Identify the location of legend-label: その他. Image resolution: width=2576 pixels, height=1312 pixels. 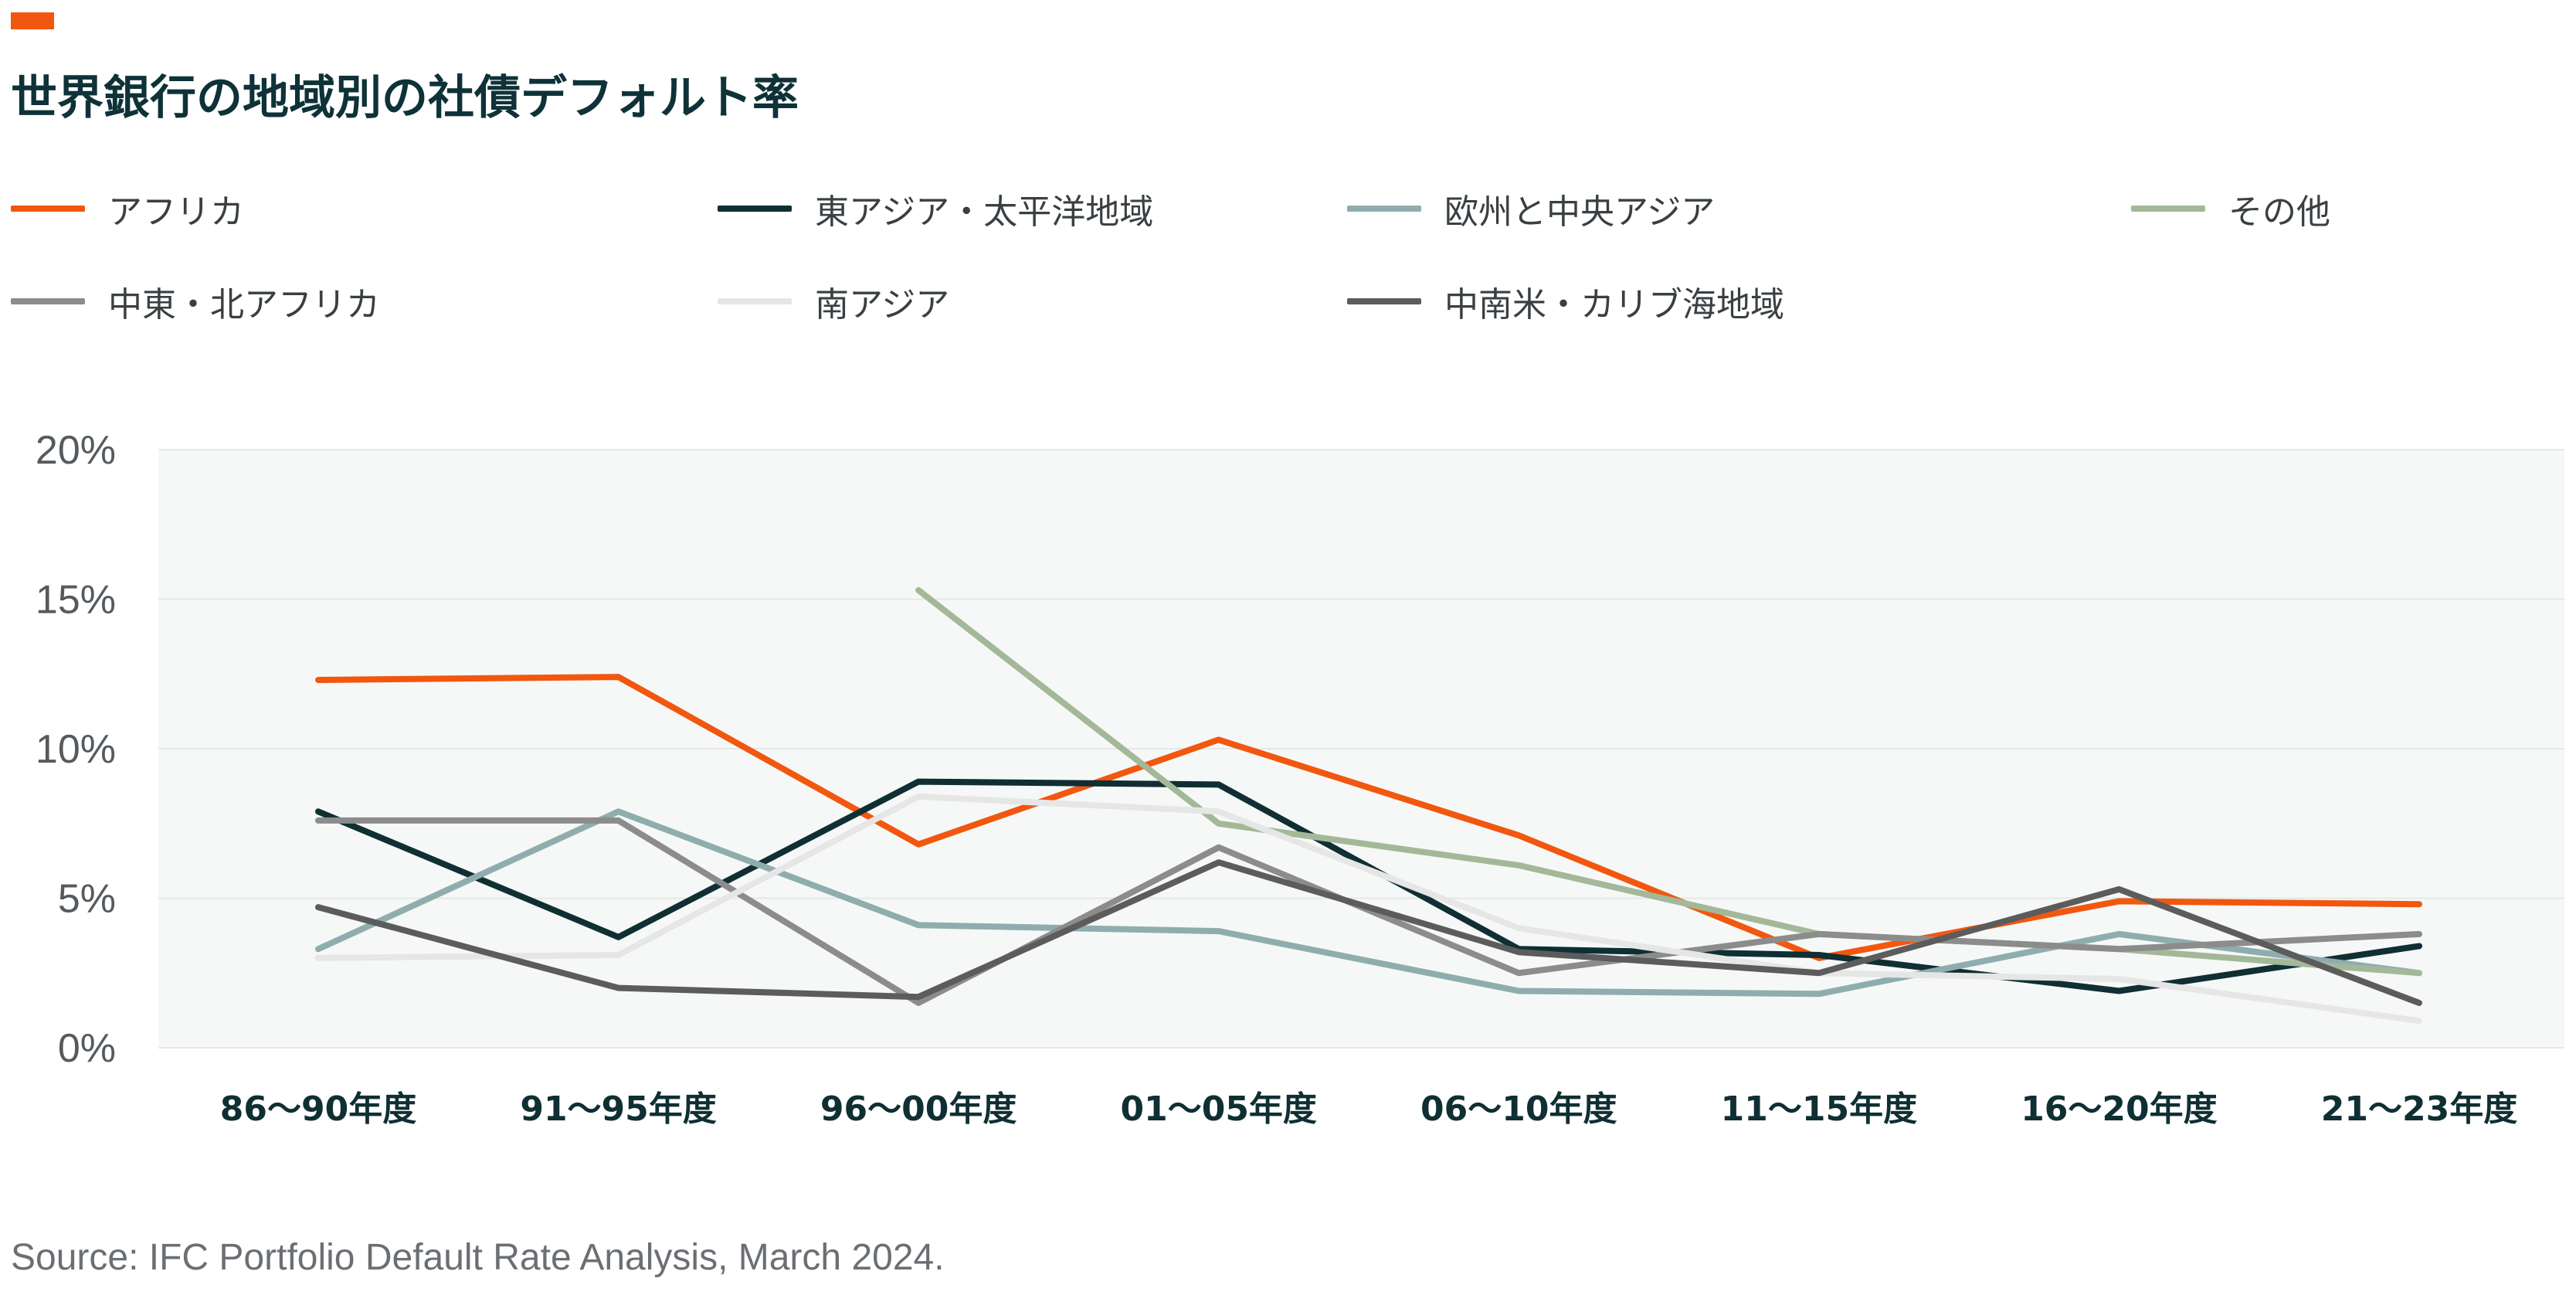
(2279, 212).